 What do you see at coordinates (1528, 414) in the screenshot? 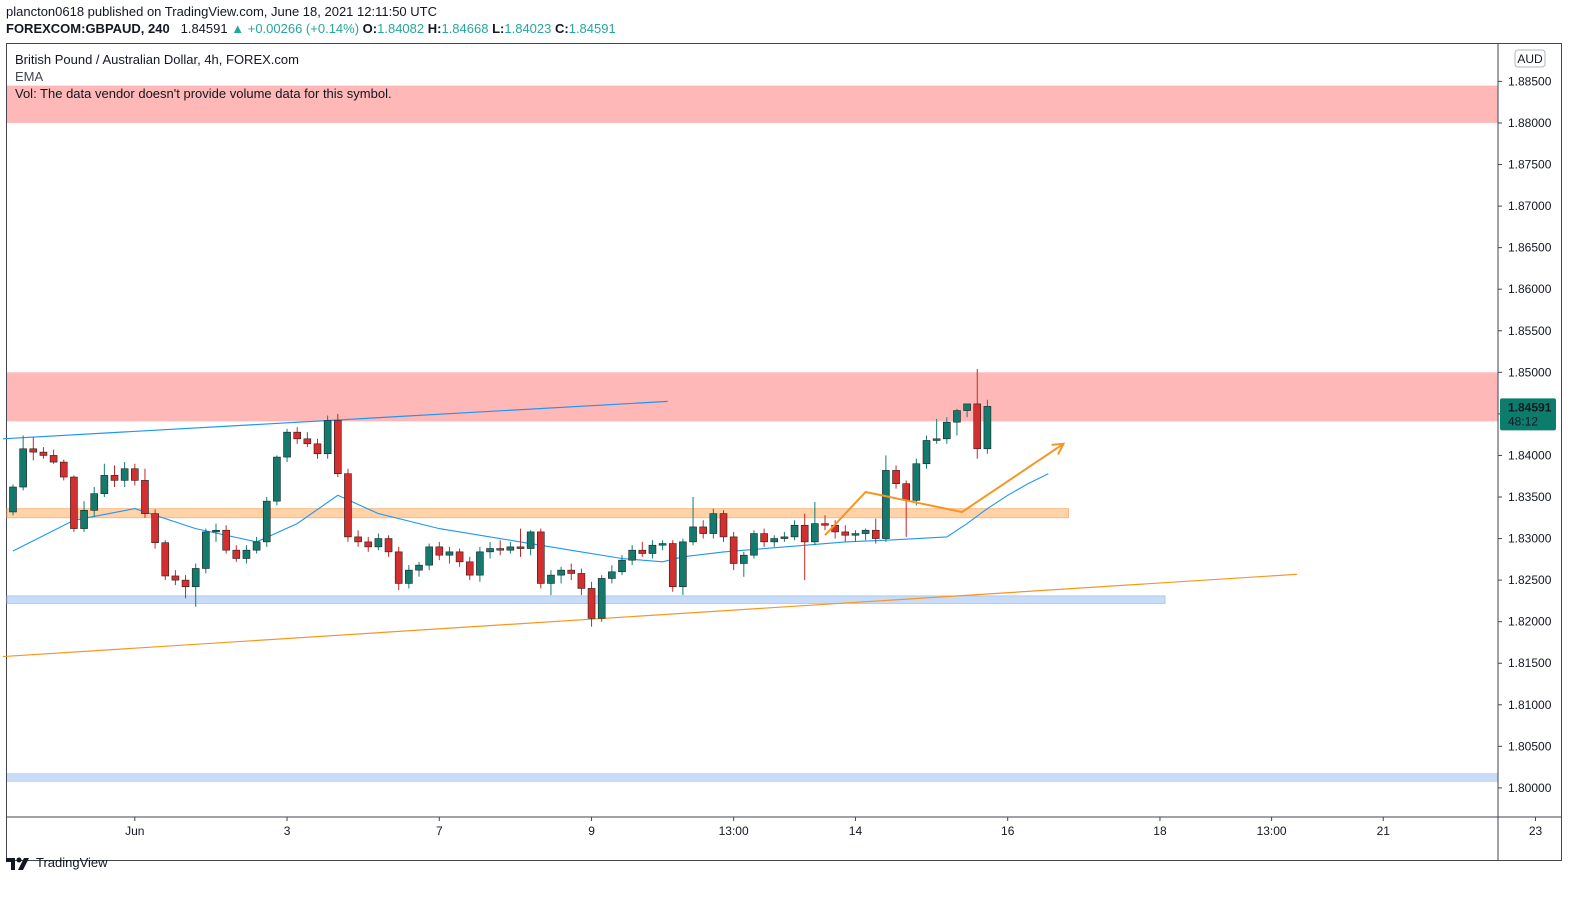
I see `last-price-badge` at bounding box center [1528, 414].